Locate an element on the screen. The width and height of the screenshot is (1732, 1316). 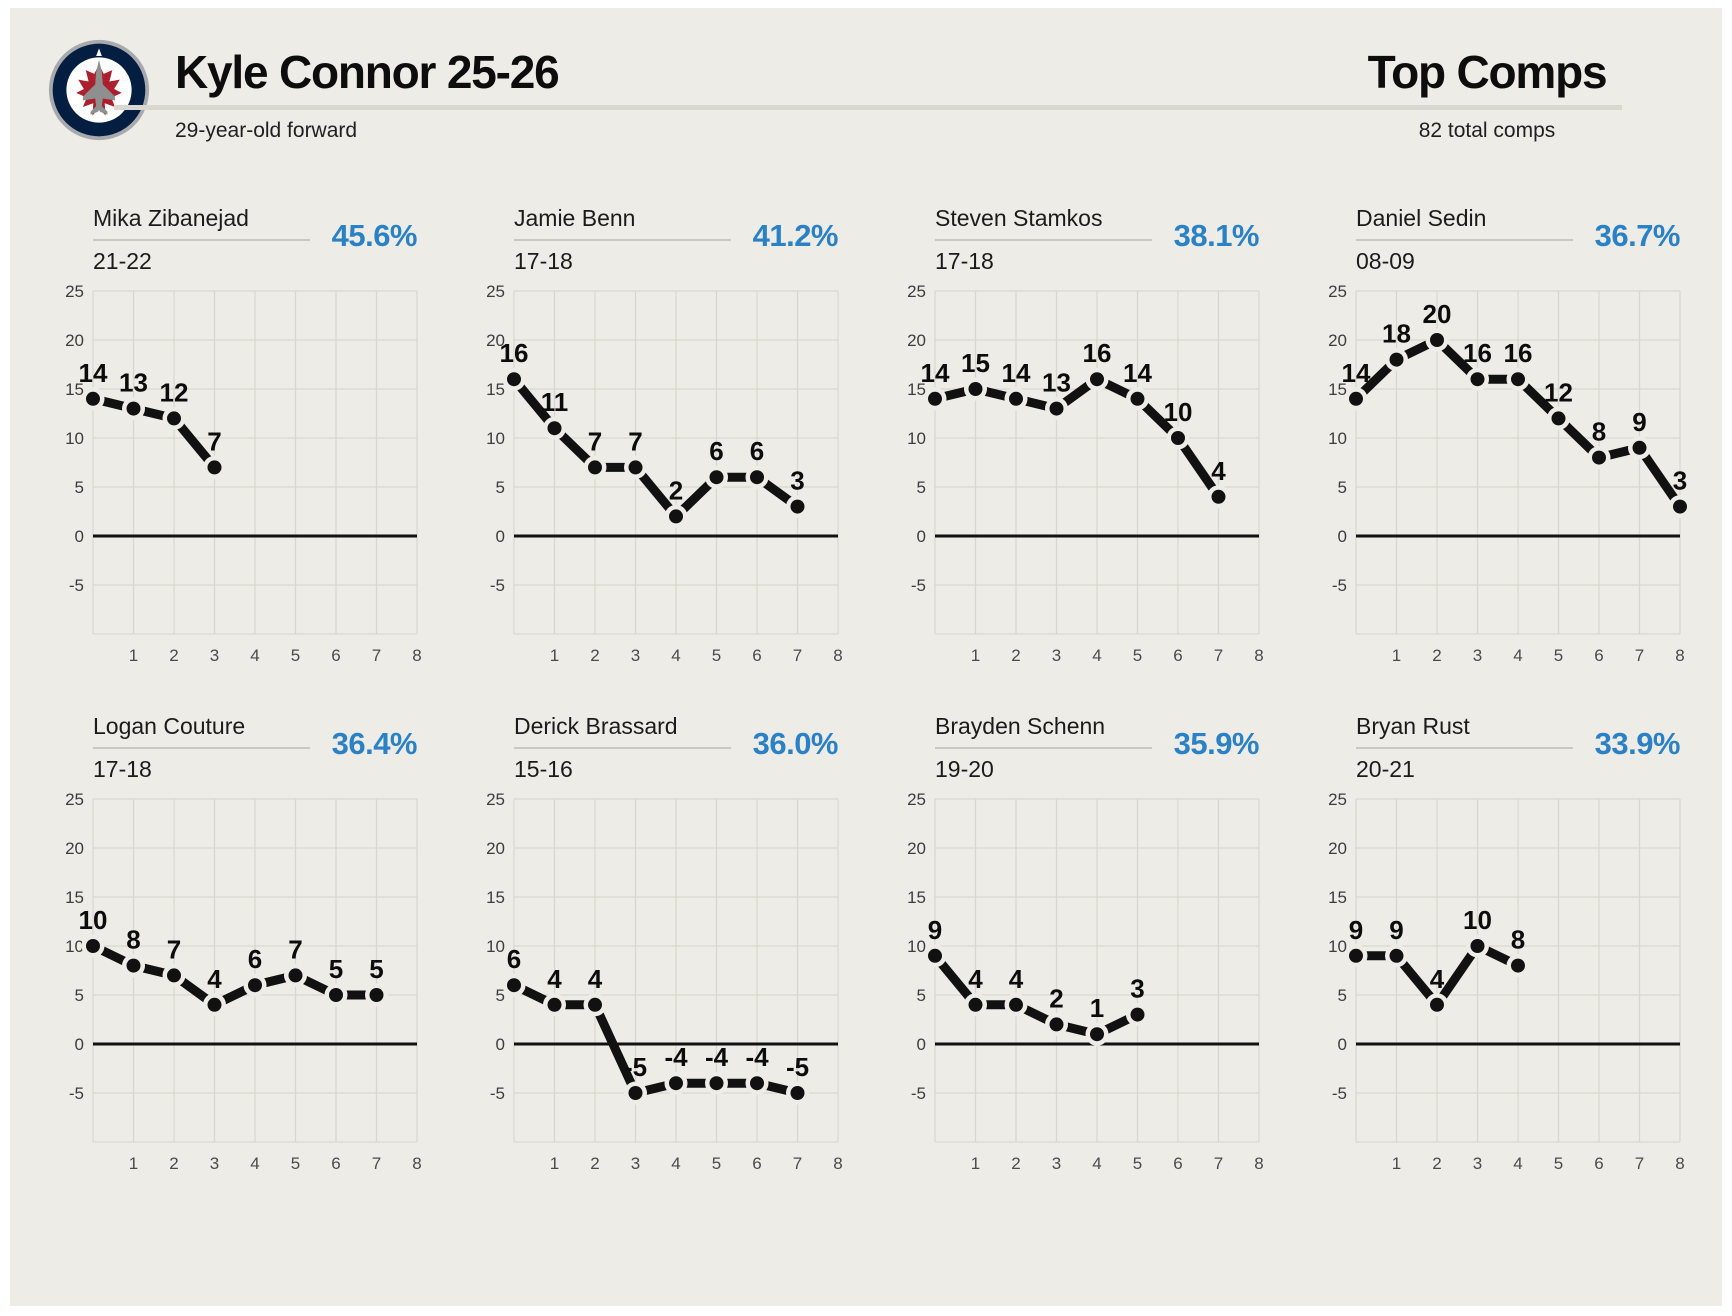
comp-match-percentage: 36.4% is located at coordinates (374, 744).